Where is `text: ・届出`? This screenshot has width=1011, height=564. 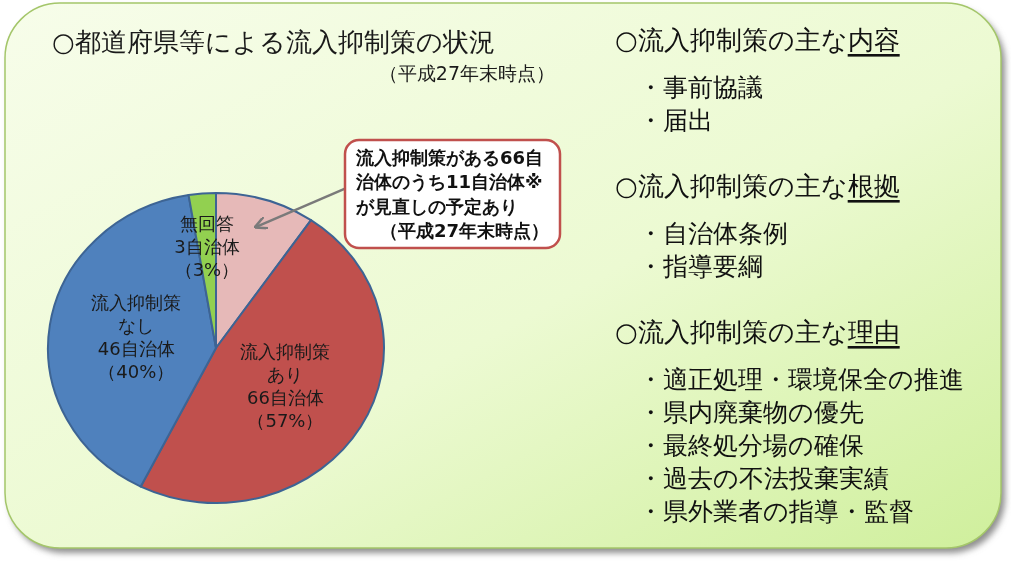 text: ・届出 is located at coordinates (675, 120).